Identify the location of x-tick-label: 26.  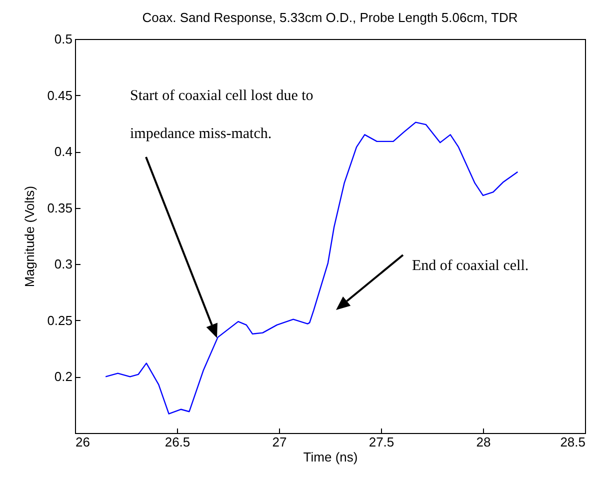
(83, 442).